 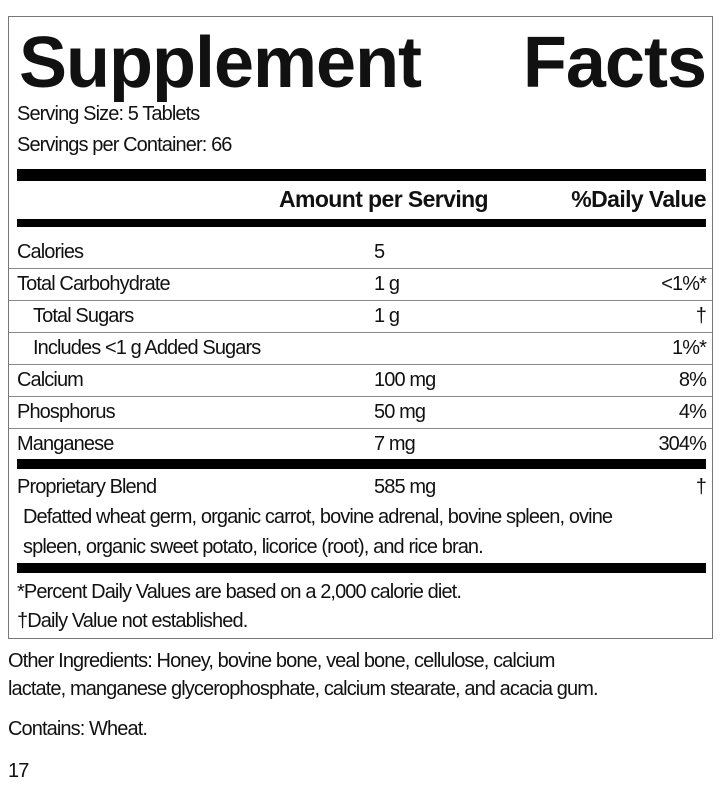 I want to click on table-row: Manganese 7 mg 304%, so click(x=360, y=444).